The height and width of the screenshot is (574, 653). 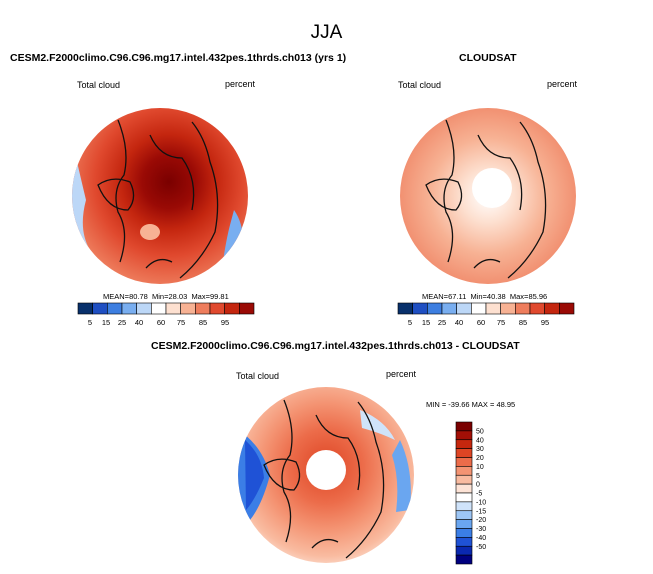 I want to click on panel-2-colorbar: 5 15 25 40 60 75 85 95, so click(x=486, y=314).